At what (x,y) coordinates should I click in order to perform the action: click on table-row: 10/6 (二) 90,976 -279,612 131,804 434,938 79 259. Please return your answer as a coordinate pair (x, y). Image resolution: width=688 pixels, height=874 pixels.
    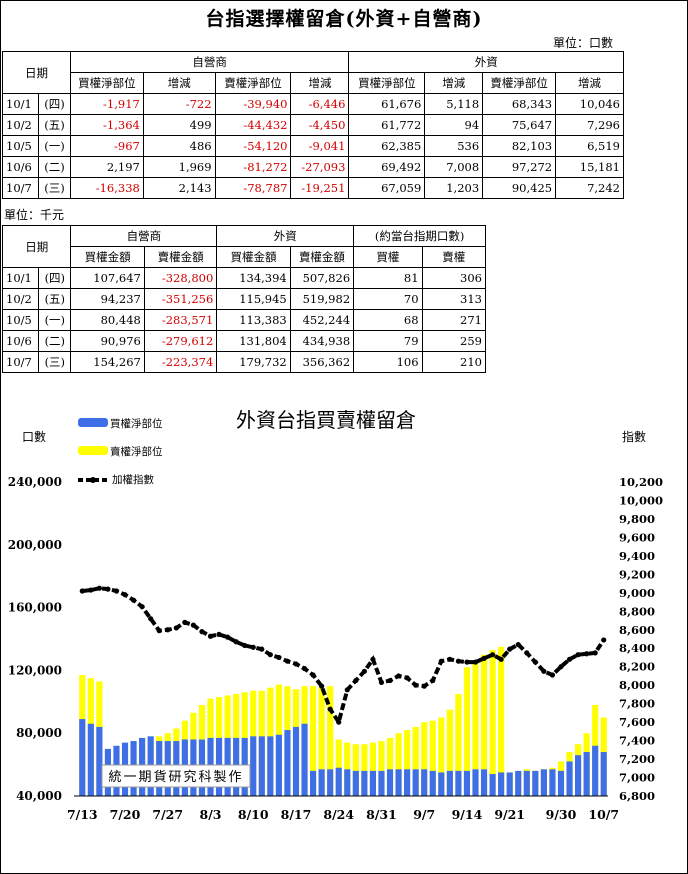
    Looking at the image, I should click on (244, 341).